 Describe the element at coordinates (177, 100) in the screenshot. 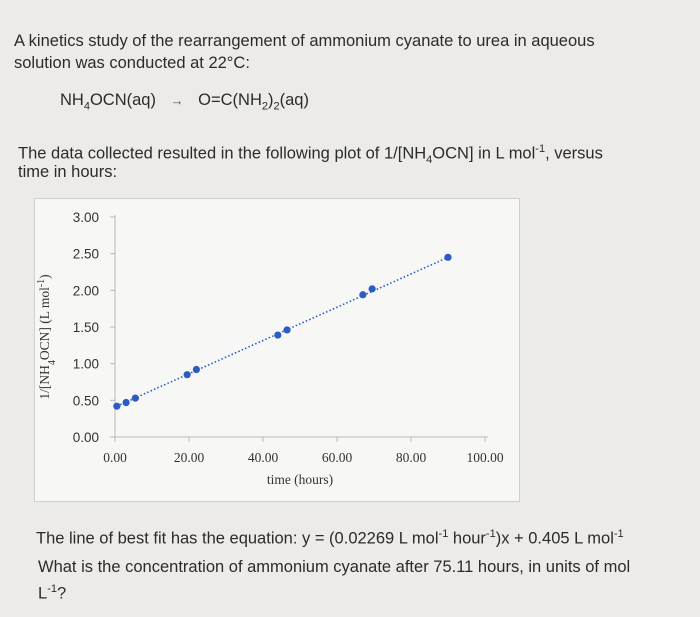

I see `reaction-arrow: →` at that location.